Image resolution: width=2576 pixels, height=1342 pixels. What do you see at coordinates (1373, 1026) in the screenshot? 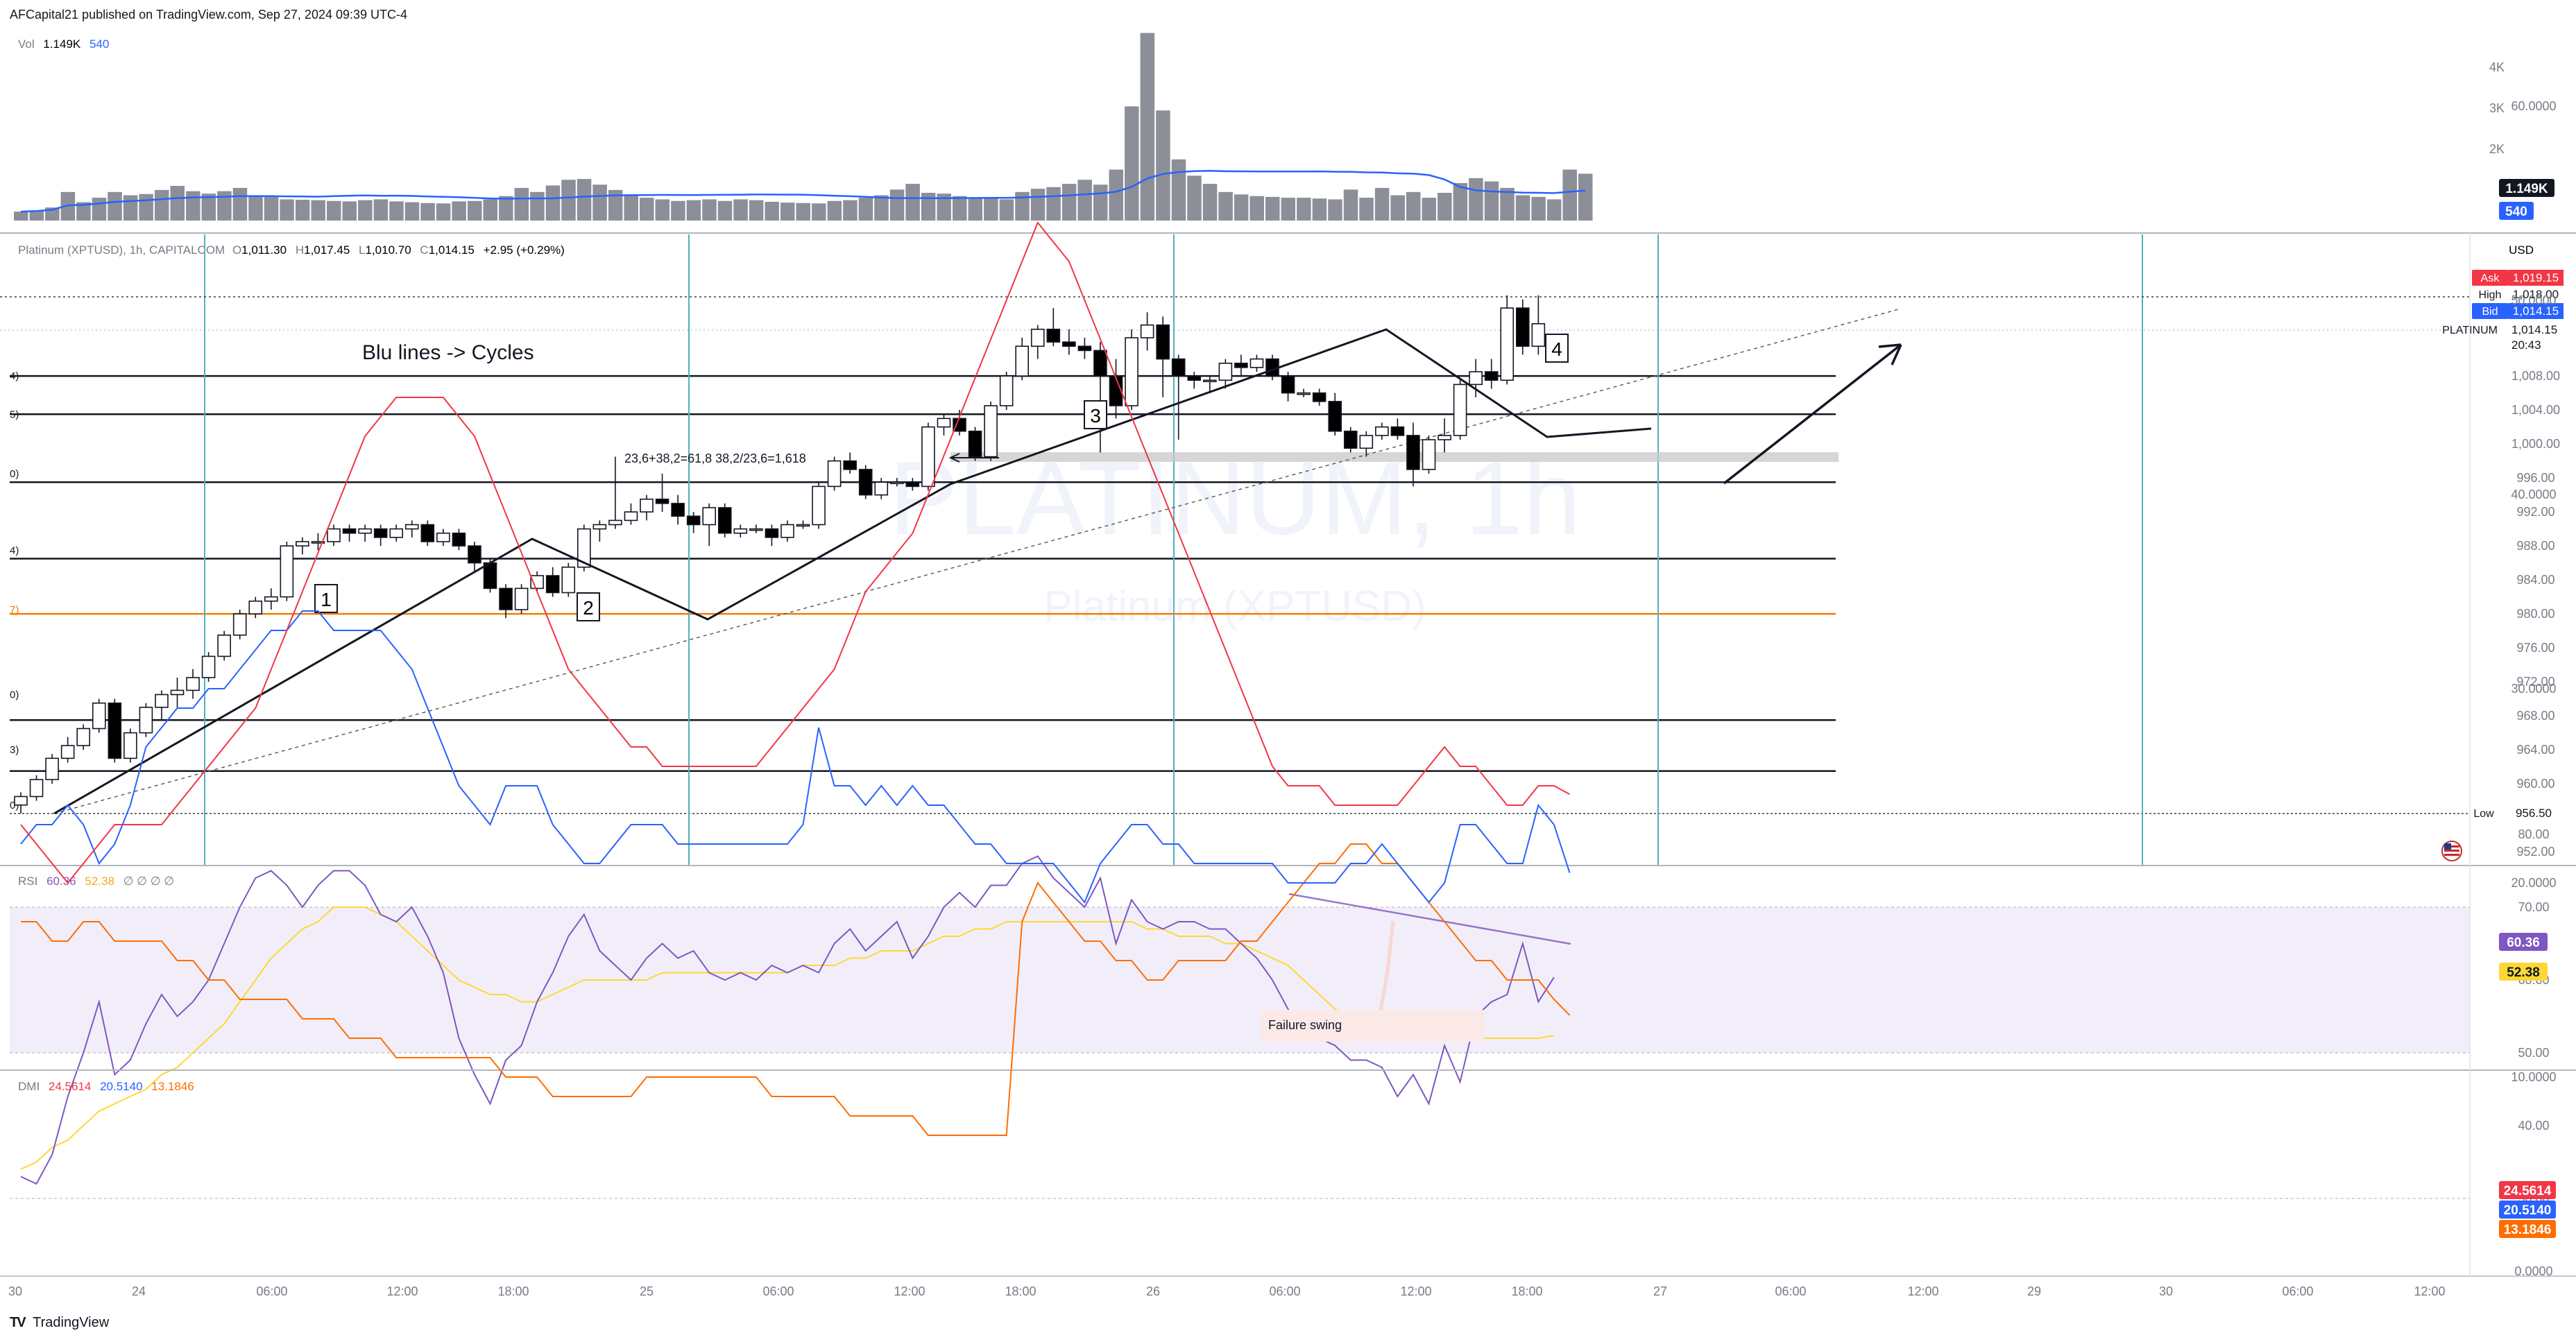
I see `callout-box` at bounding box center [1373, 1026].